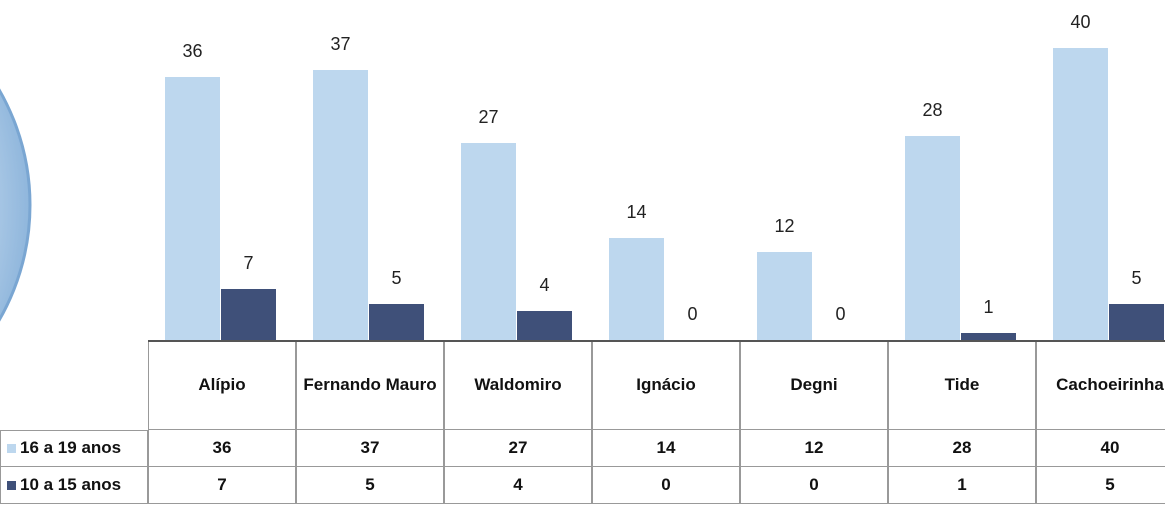  What do you see at coordinates (636, 211) in the screenshot?
I see `data-label: 14` at bounding box center [636, 211].